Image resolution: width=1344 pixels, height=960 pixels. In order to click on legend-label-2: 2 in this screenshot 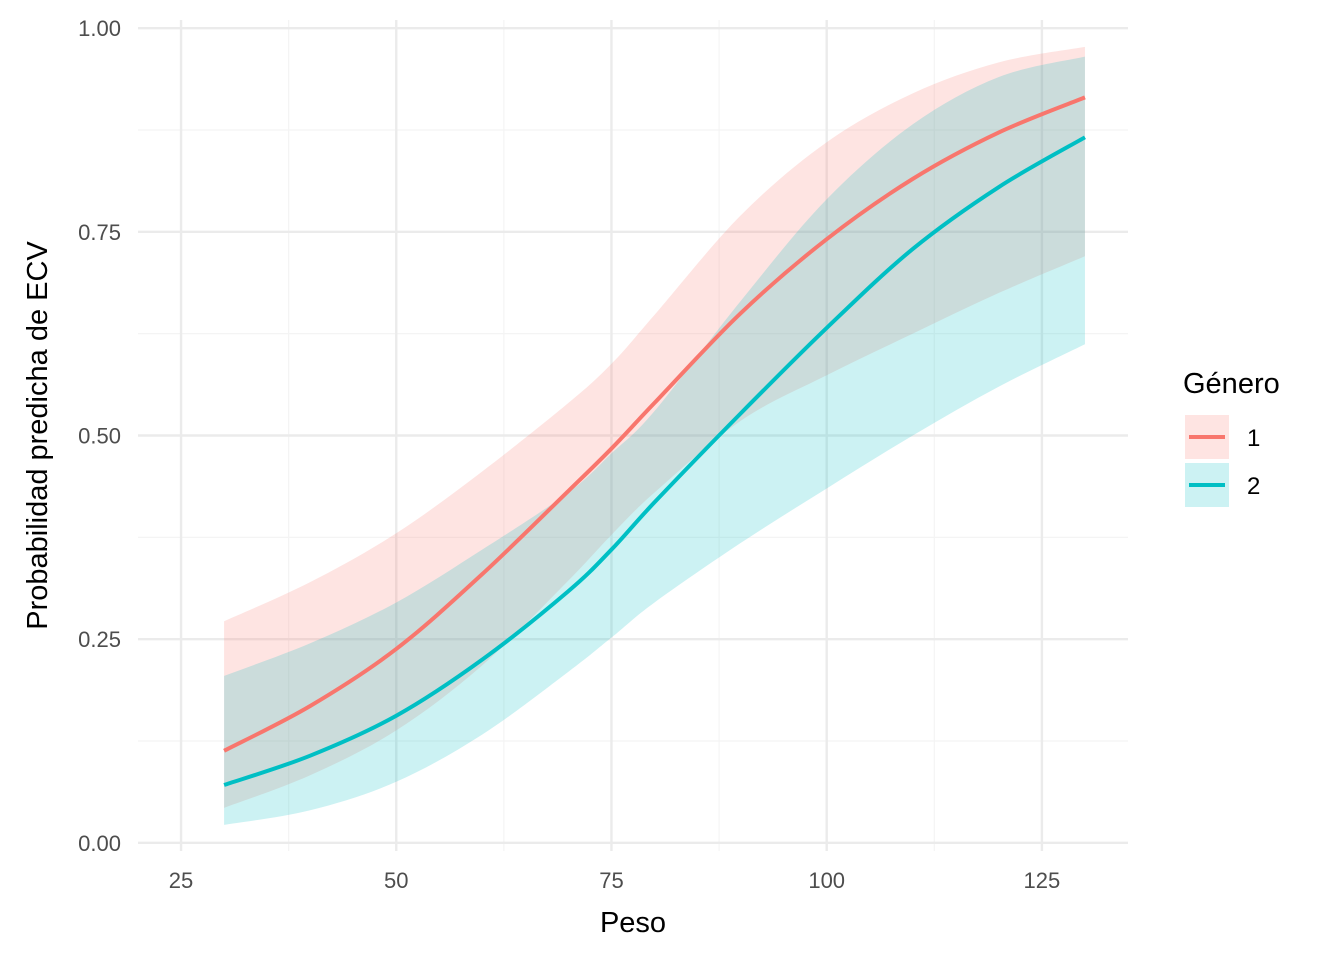, I will do `click(1253, 486)`.